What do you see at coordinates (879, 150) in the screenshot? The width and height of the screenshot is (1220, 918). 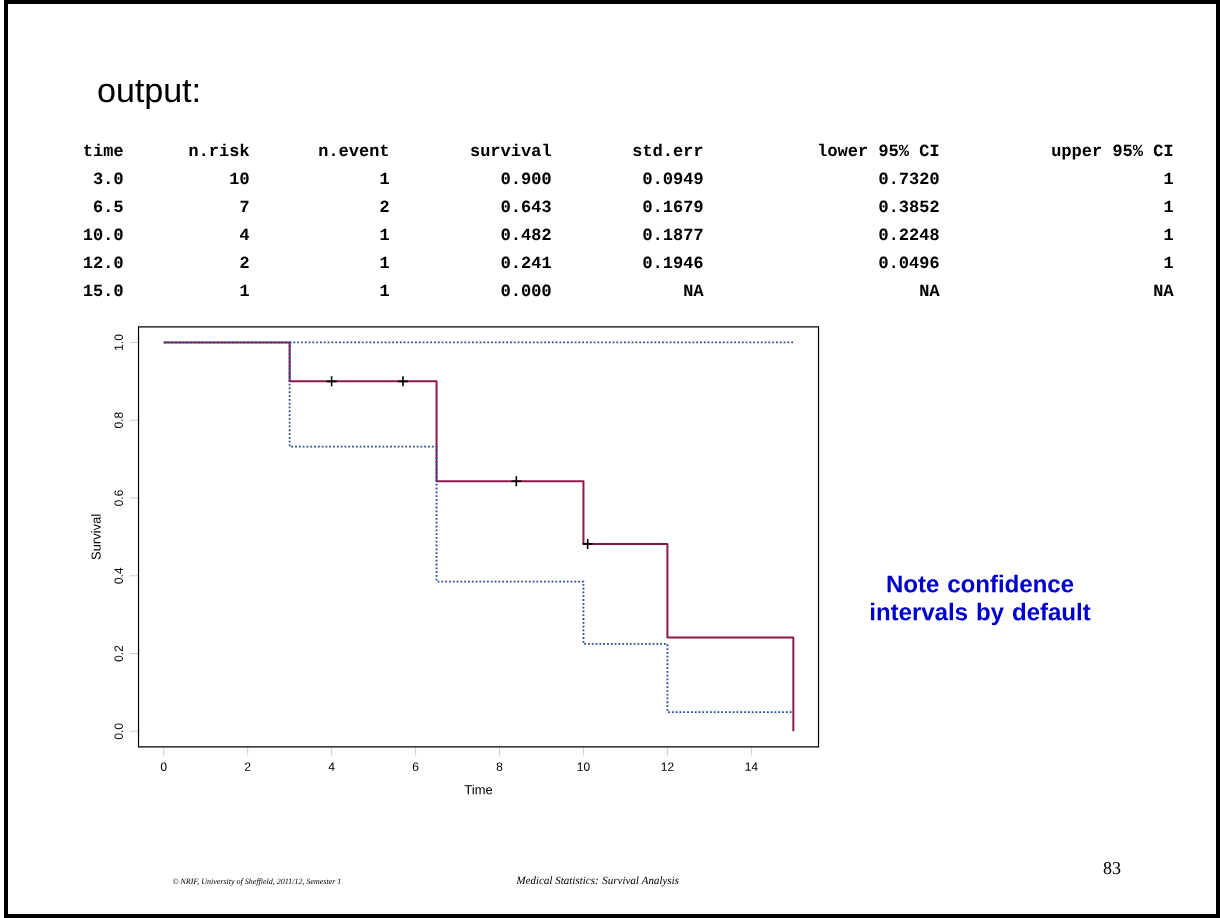 I see `text: lower 95% CI` at bounding box center [879, 150].